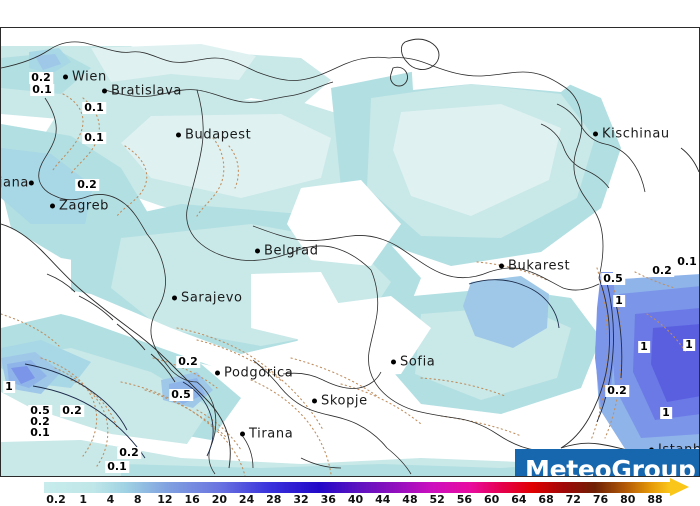 The height and width of the screenshot is (506, 700). I want to click on colorbar-gradient, so click(357, 487).